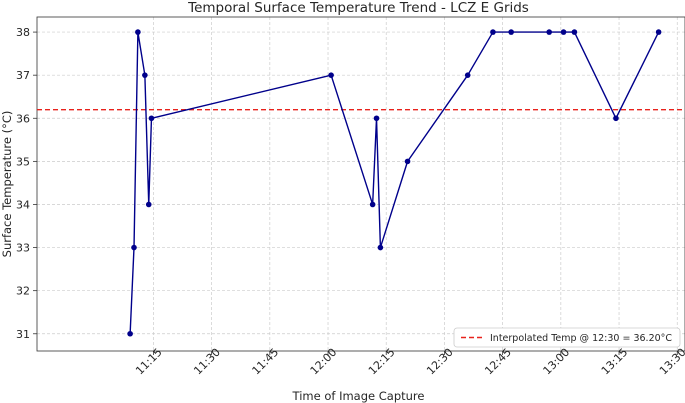 This screenshot has width=685, height=403. Describe the element at coordinates (23, 118) in the screenshot. I see `y-tick-label: 36` at that location.